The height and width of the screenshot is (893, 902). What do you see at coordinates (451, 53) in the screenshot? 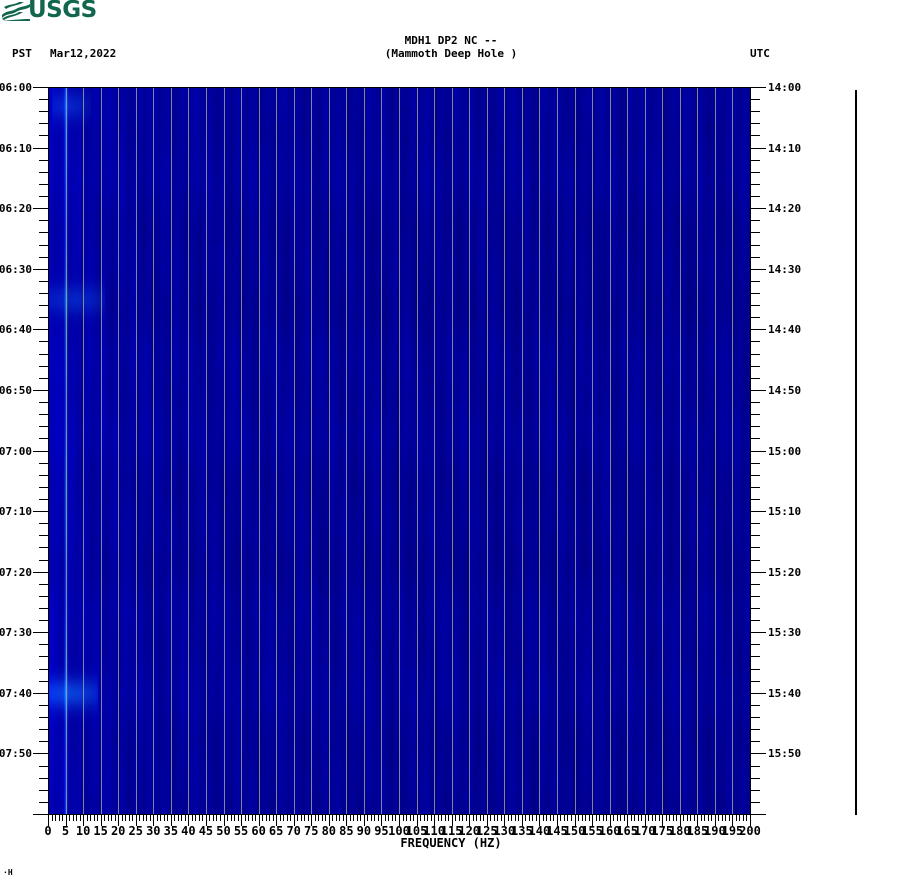
I see `station-subtitle: (Mammoth Deep Hole )` at bounding box center [451, 53].